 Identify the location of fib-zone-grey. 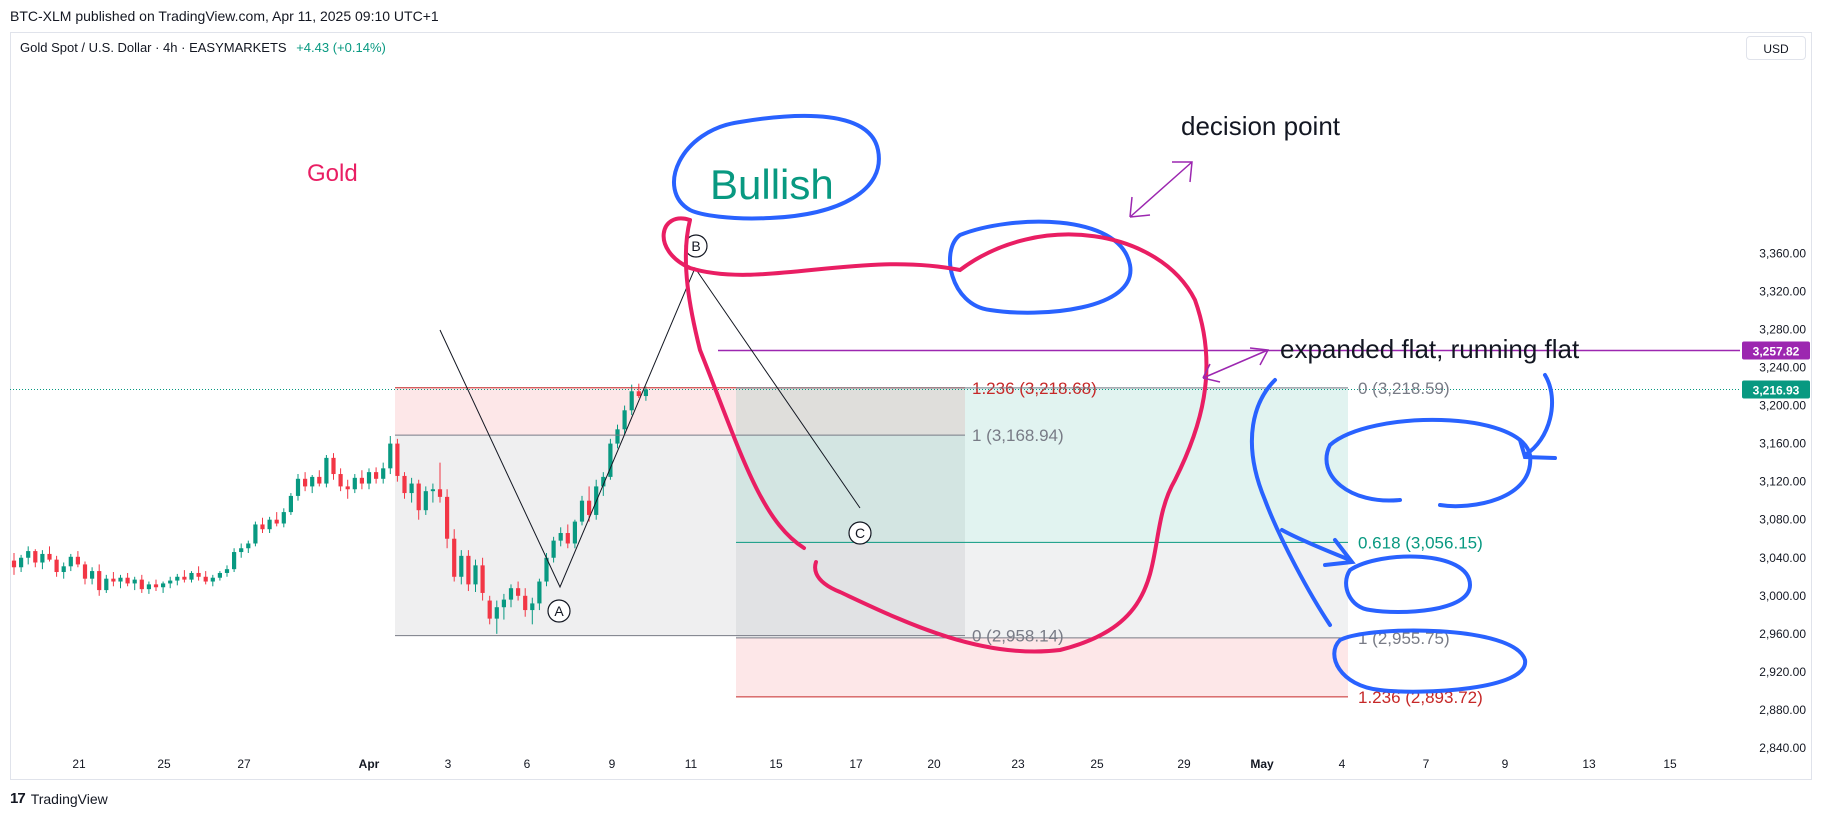
(1042, 590).